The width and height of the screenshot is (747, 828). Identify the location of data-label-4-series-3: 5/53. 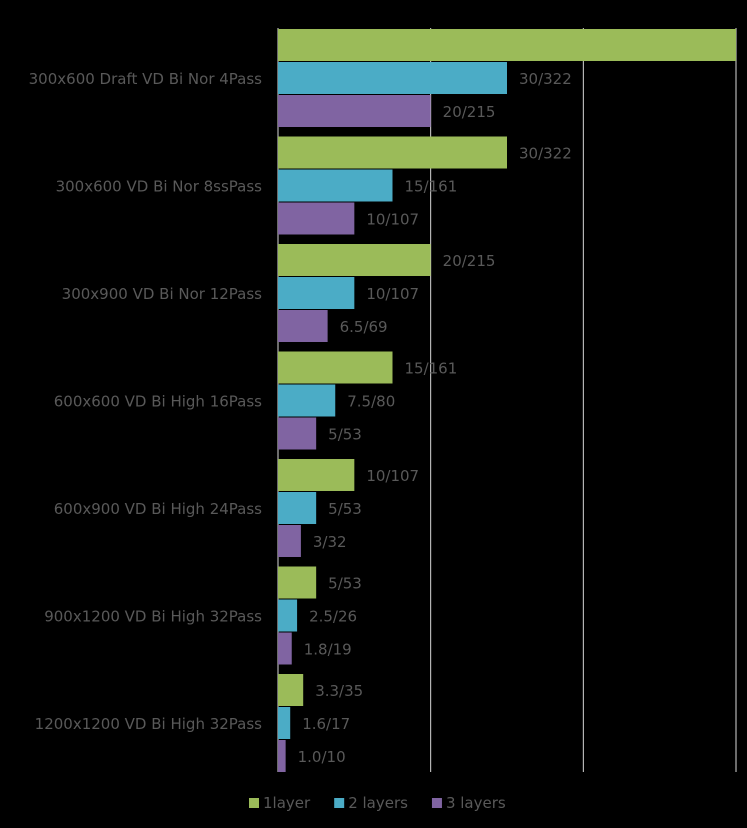
(345, 435).